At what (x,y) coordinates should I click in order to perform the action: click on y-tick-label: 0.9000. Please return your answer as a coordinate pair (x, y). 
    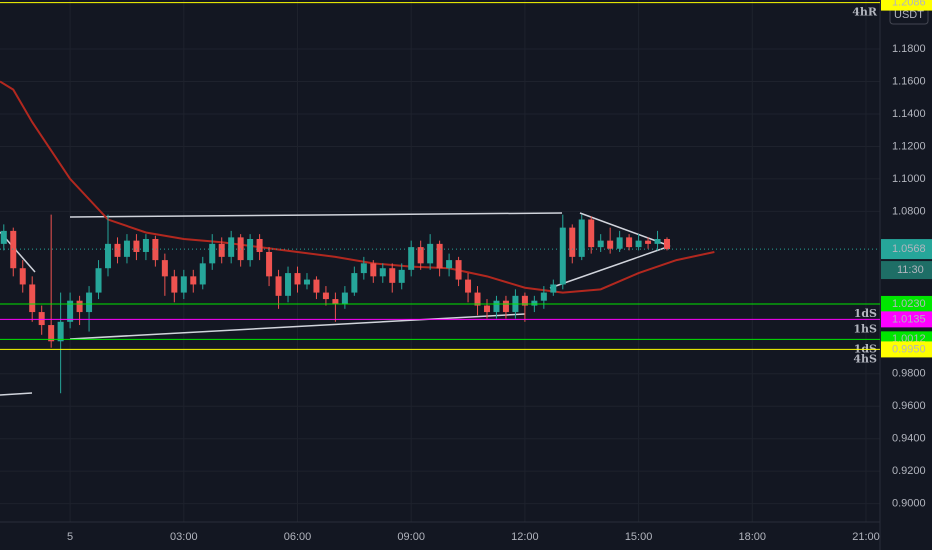
    Looking at the image, I should click on (909, 504).